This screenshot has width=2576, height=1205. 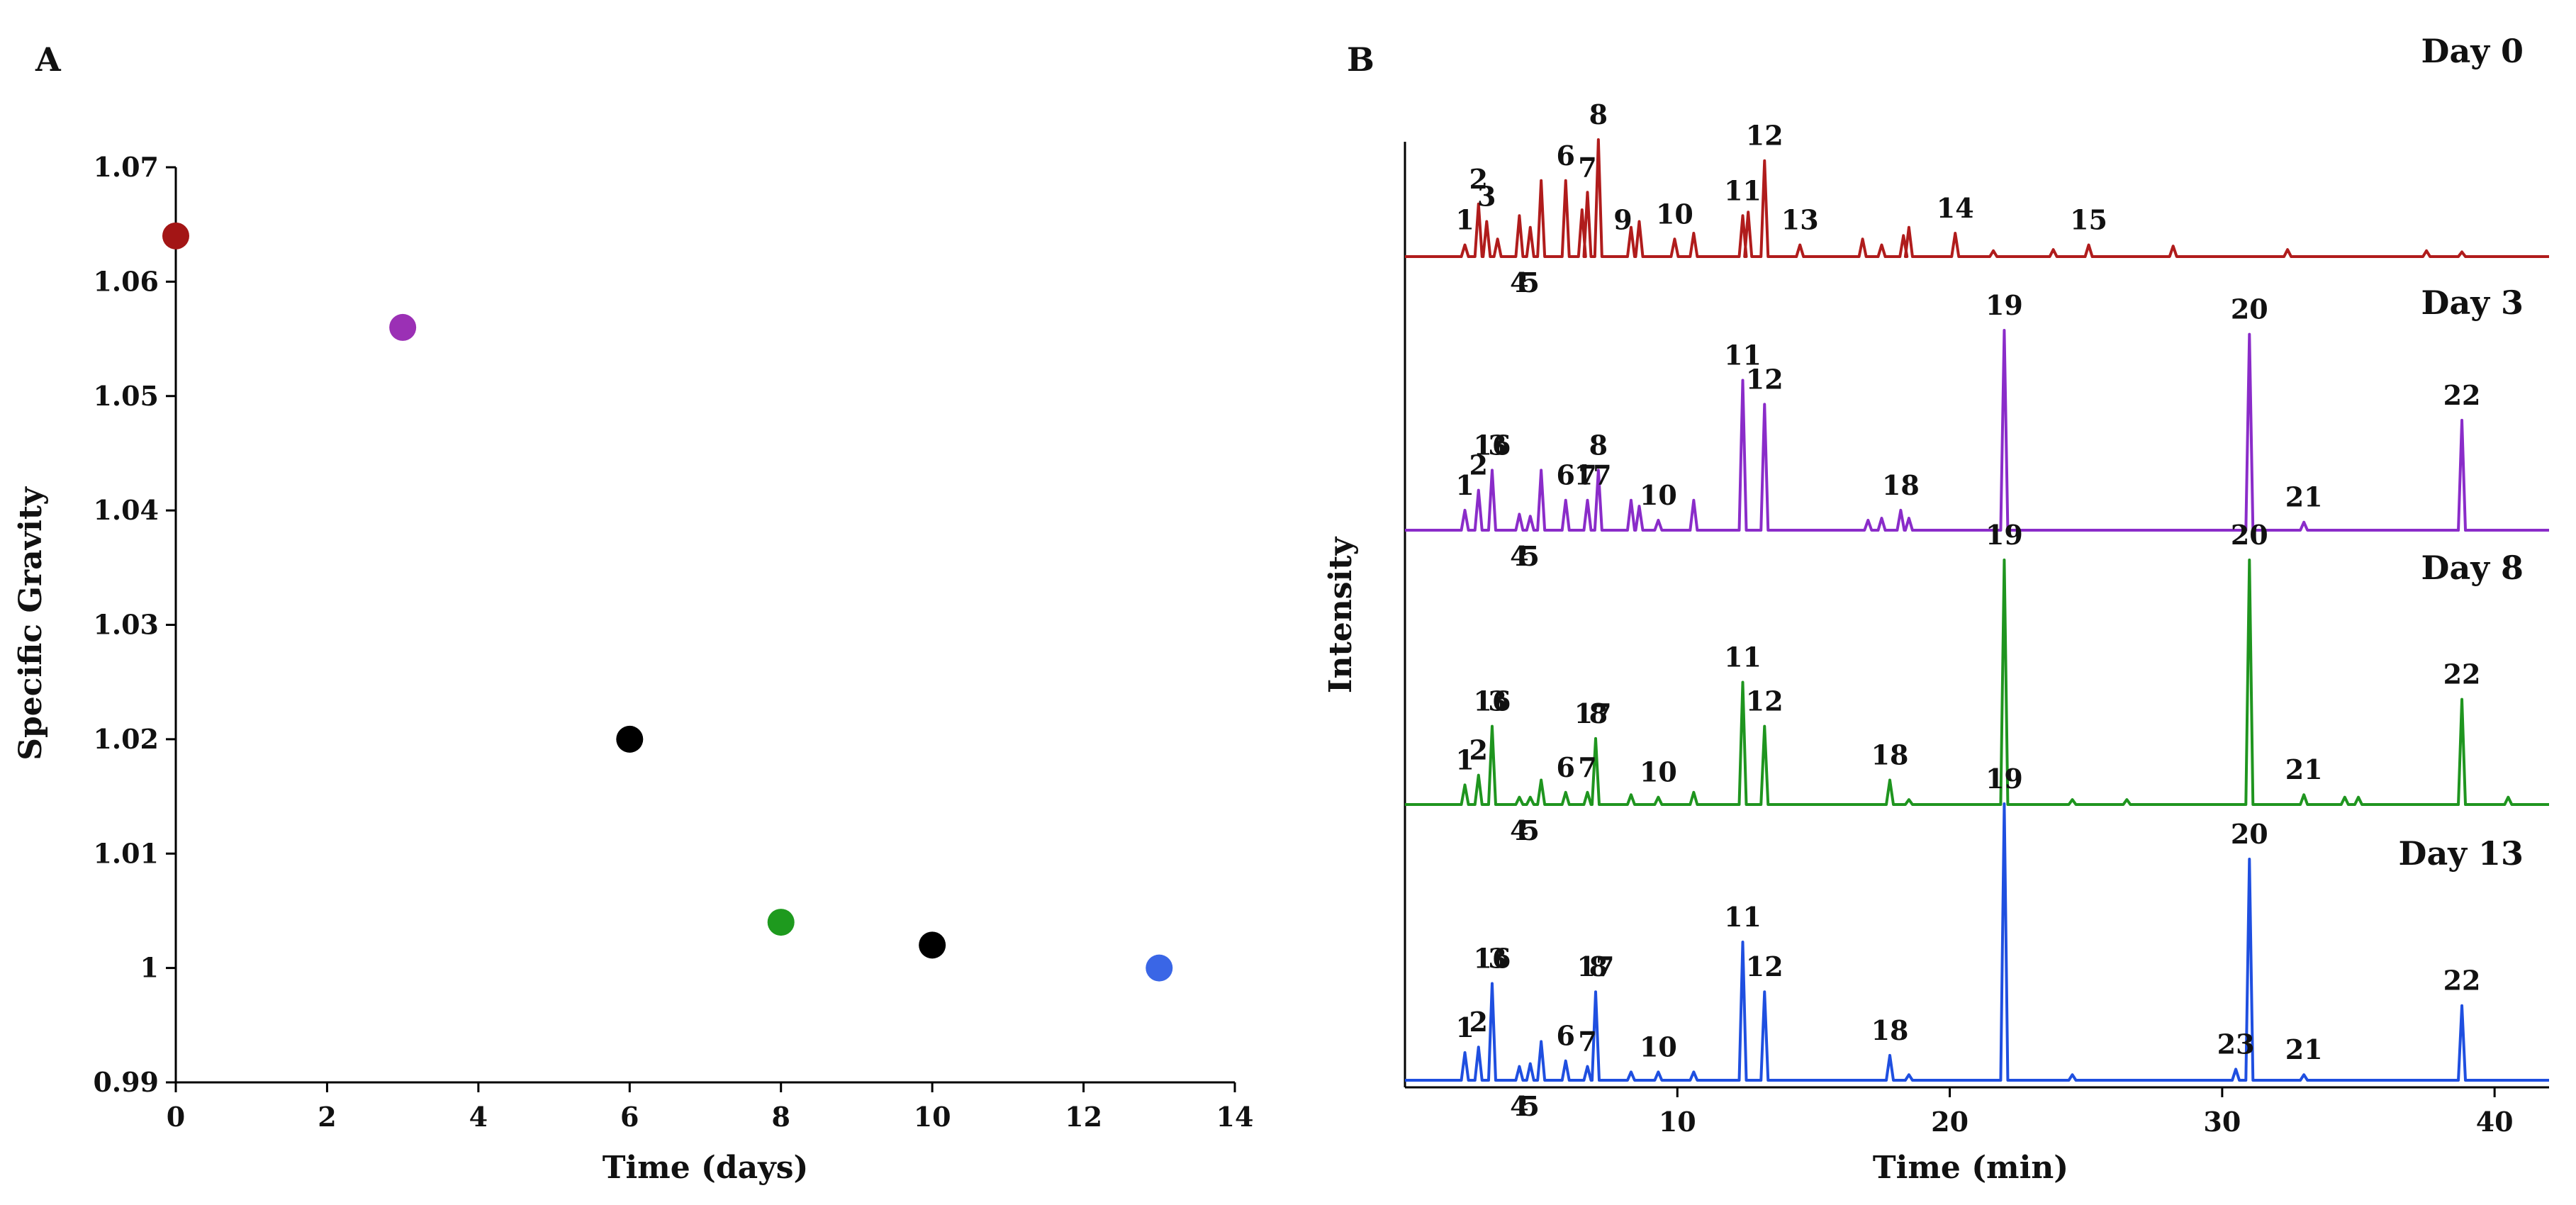 What do you see at coordinates (149, 968) in the screenshot?
I see `y-tick-label: 1` at bounding box center [149, 968].